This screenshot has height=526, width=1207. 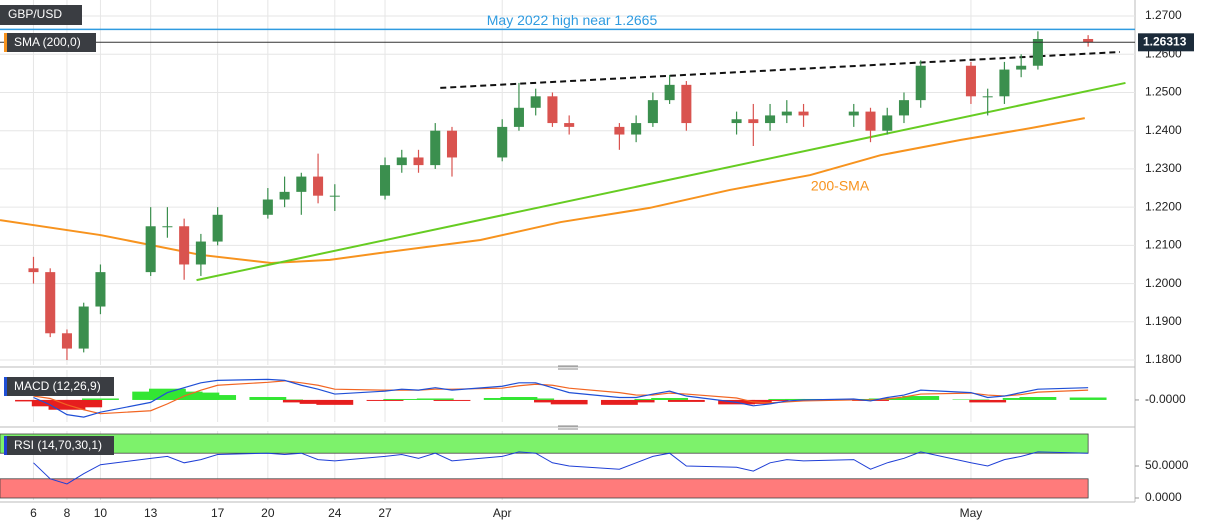 I want to click on macd-line, so click(x=561, y=398).